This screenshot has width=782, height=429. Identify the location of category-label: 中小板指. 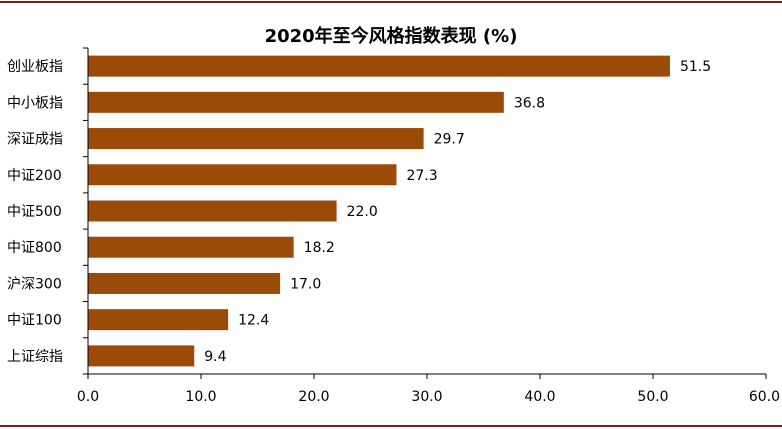
(35, 103).